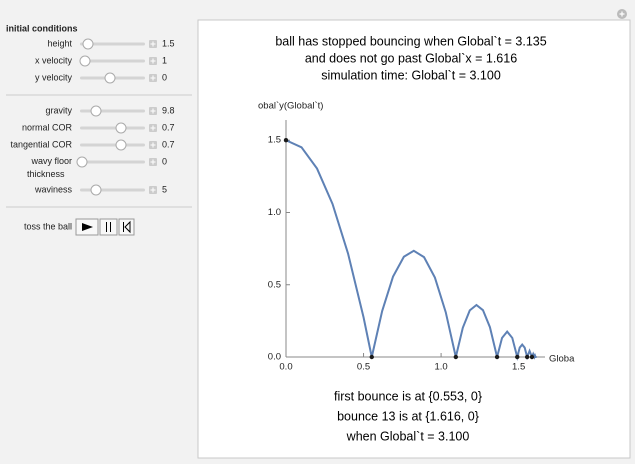 This screenshot has height=464, width=635. What do you see at coordinates (51, 161) in the screenshot?
I see `label-line: wavy floor` at bounding box center [51, 161].